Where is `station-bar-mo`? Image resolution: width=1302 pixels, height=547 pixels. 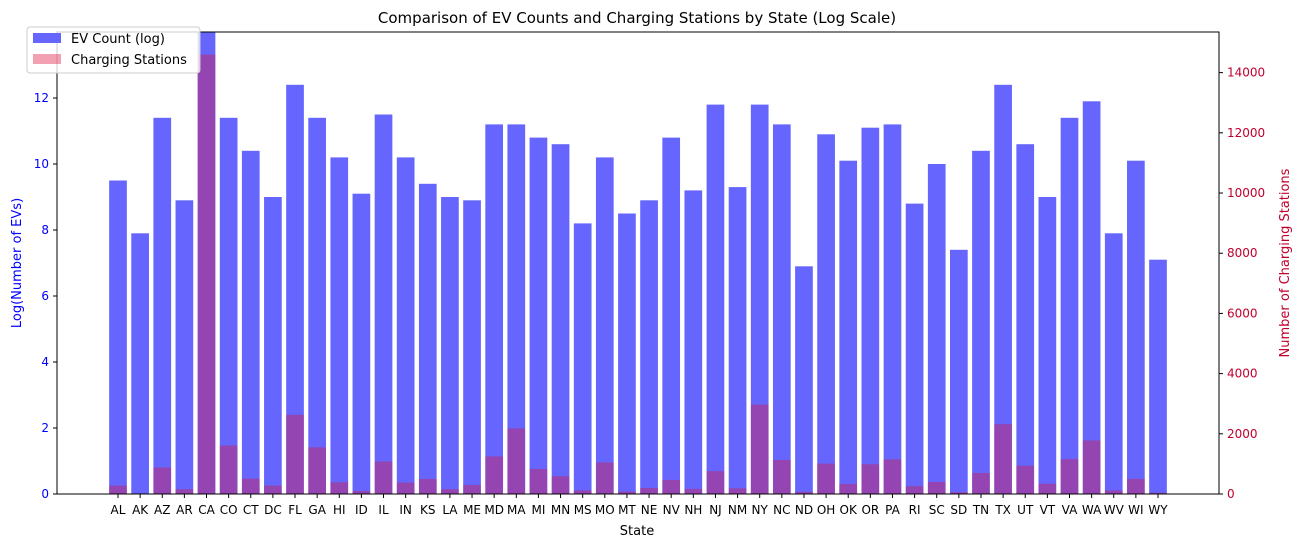 station-bar-mo is located at coordinates (604, 478).